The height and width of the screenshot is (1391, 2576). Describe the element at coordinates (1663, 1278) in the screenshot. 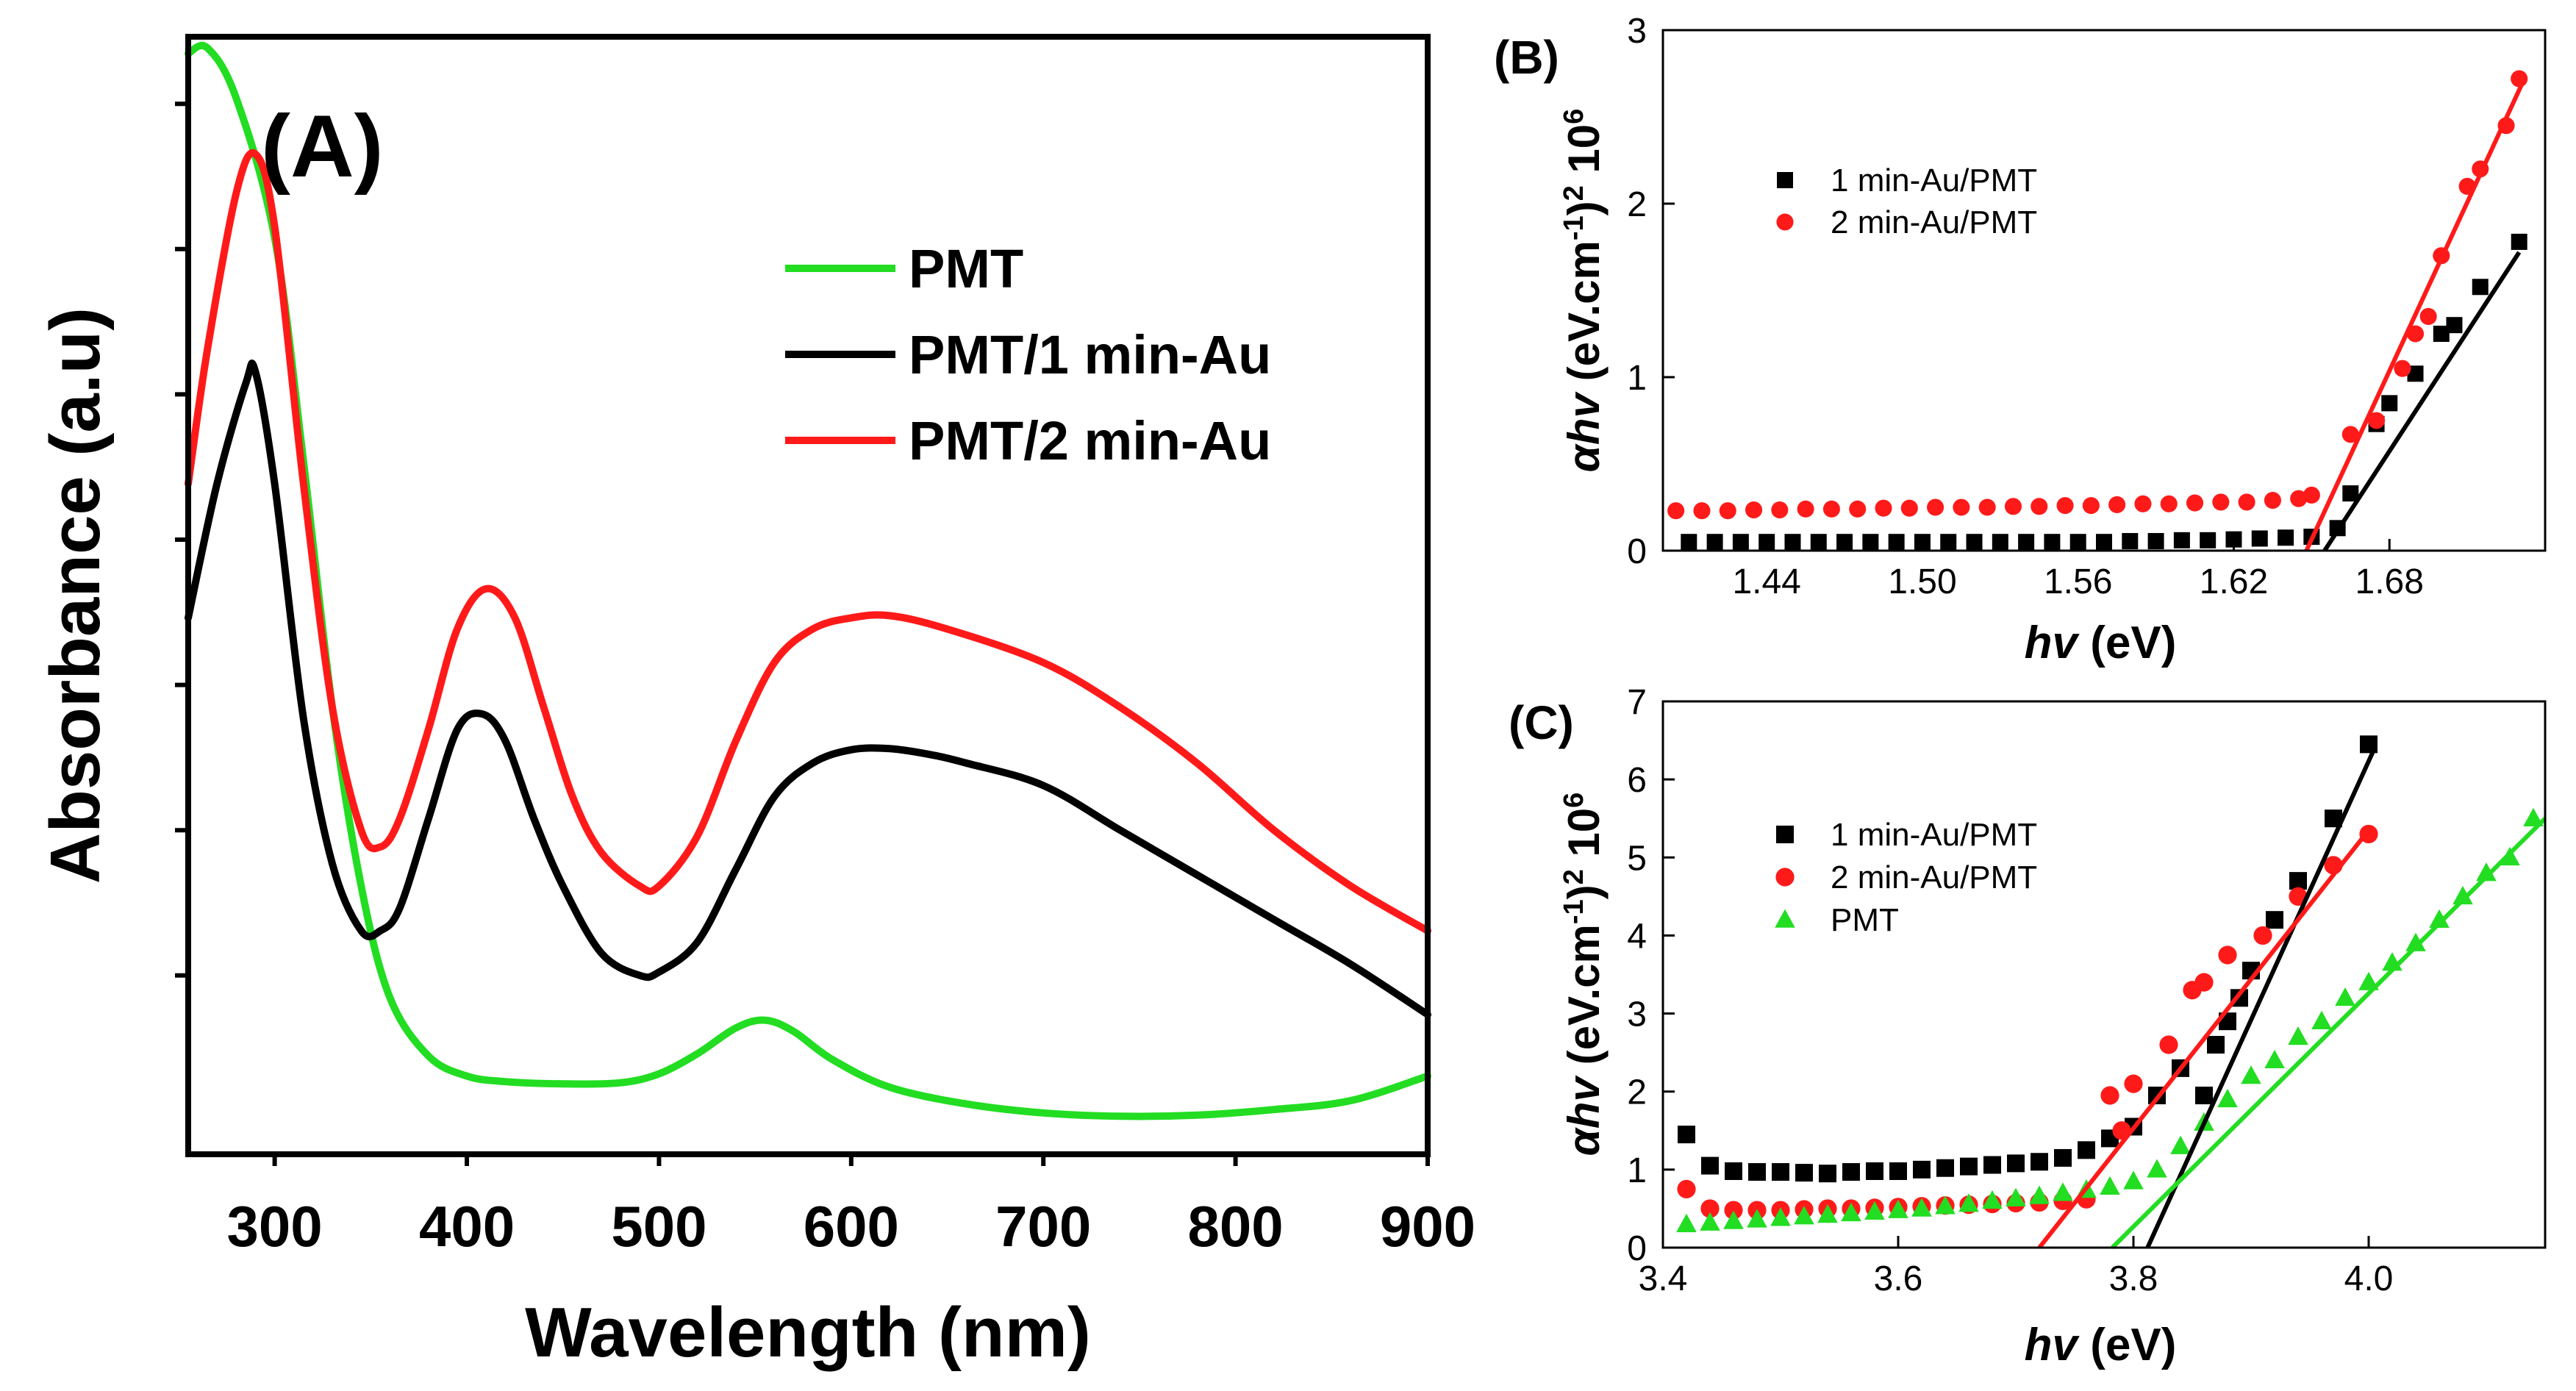

I see `x-tick-label: 3.4` at that location.